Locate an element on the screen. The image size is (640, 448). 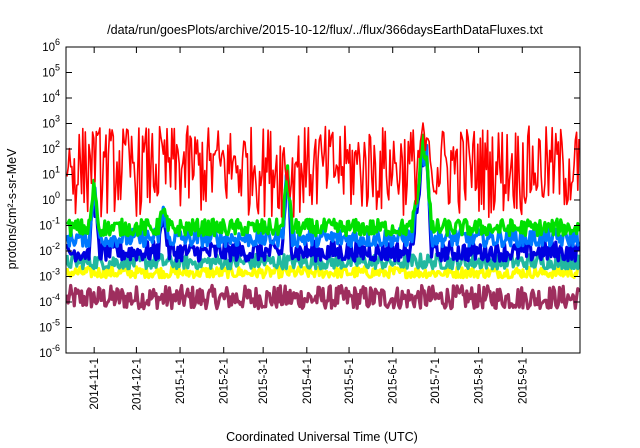
y-tick-label: 10⁻³ is located at coordinates (49, 275).